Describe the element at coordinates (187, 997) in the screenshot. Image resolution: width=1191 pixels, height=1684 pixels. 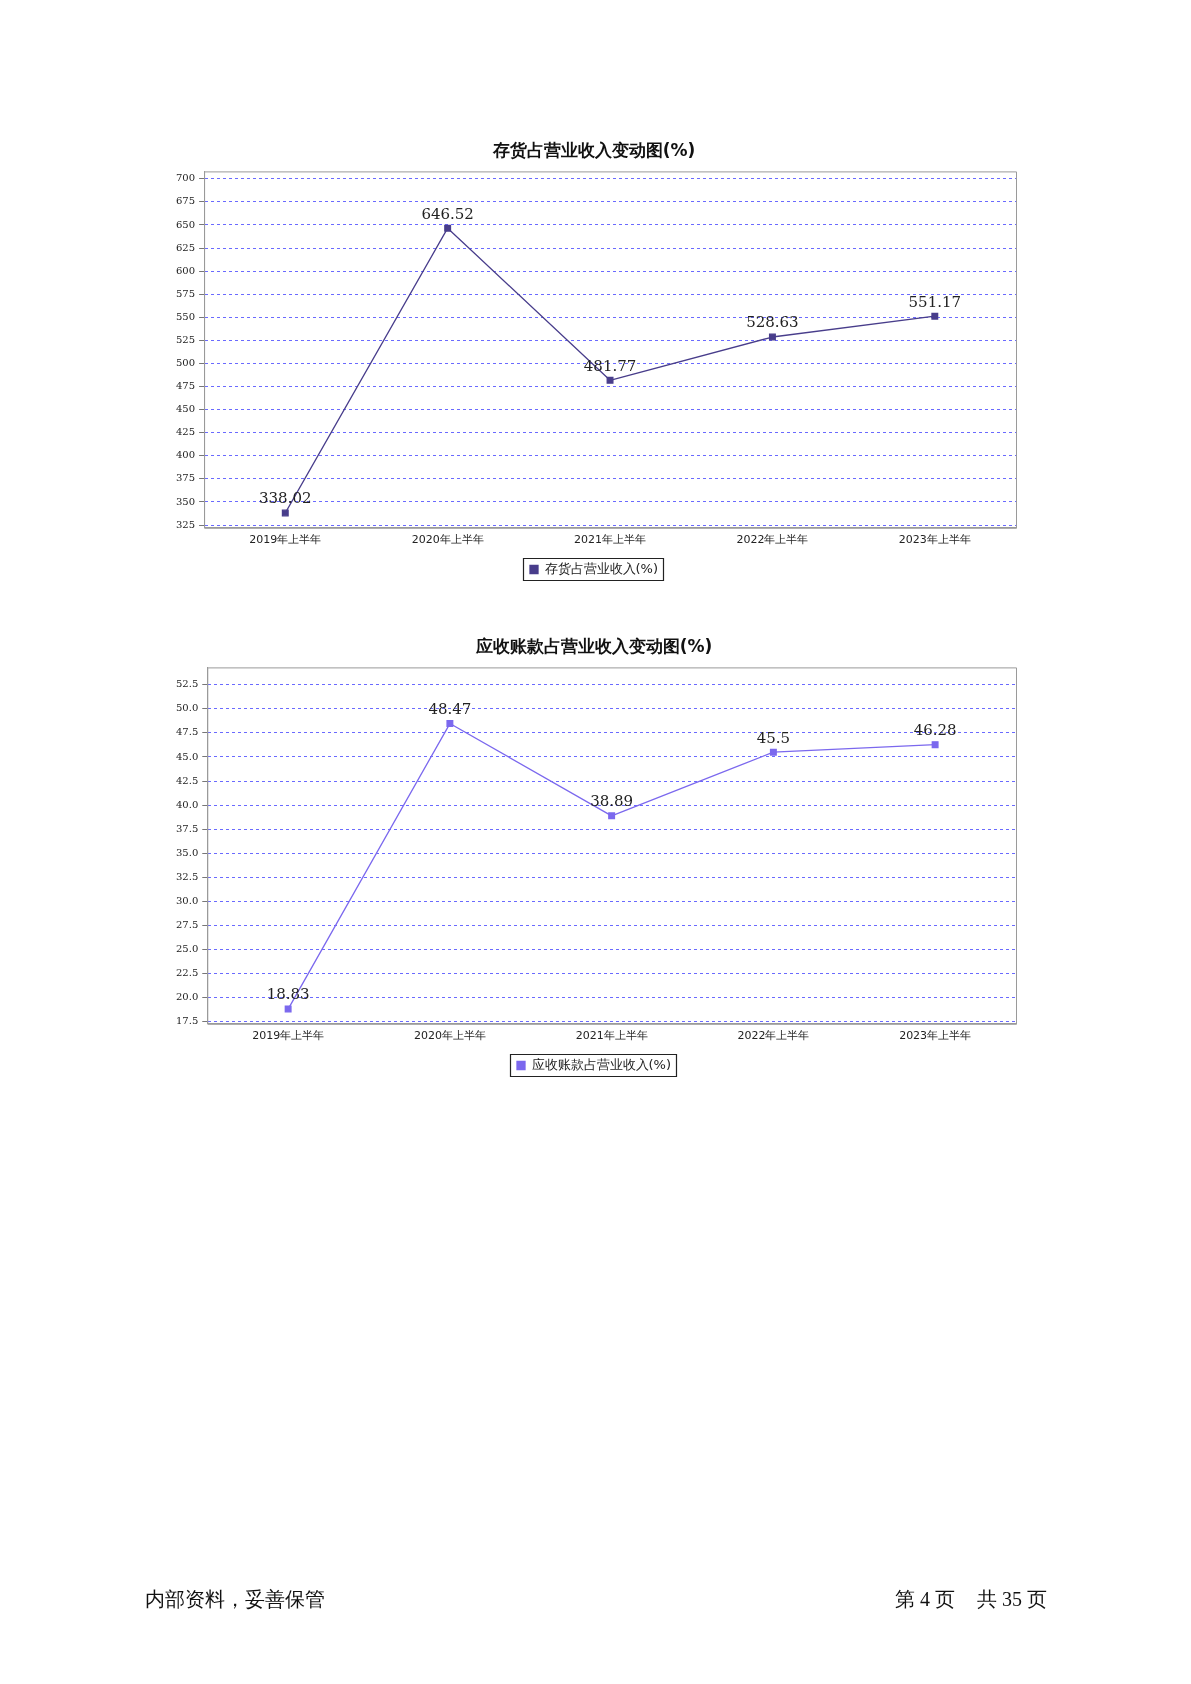
I see `y-tick-label: 20.0` at that location.